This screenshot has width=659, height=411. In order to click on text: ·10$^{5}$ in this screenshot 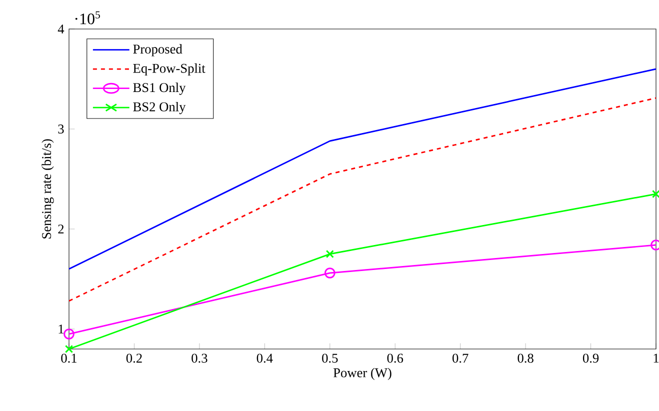, I will do `click(87, 17)`.